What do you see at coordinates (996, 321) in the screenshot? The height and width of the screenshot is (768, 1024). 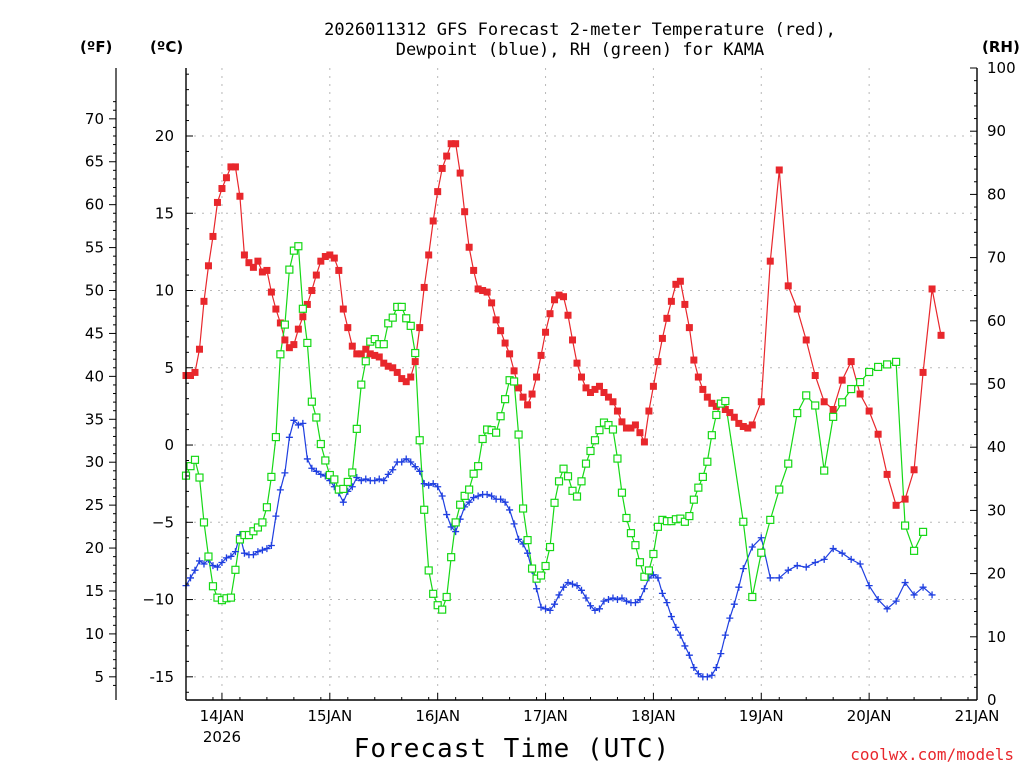 I see `rh-tick-label: 60` at bounding box center [996, 321].